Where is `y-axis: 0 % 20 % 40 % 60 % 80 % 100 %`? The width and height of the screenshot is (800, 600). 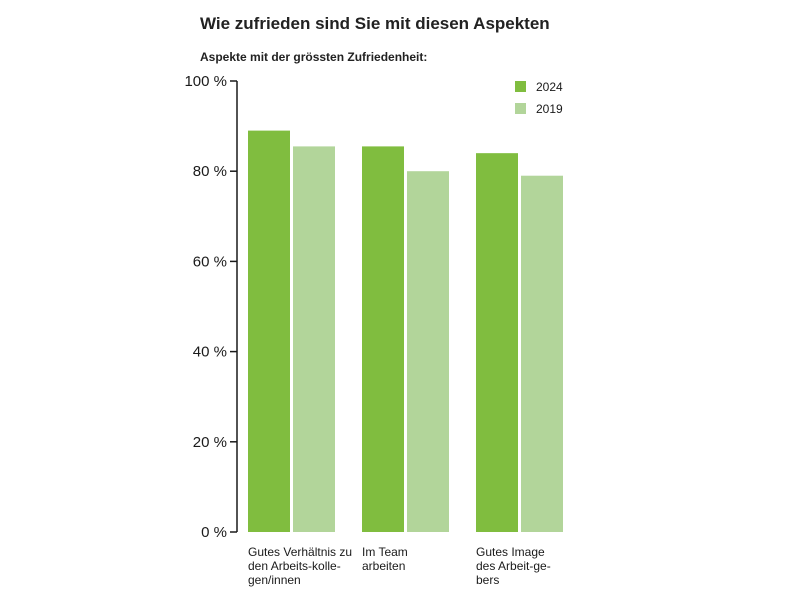 y-axis: 0 % 20 % 40 % 60 % 80 % 100 % is located at coordinates (211, 307).